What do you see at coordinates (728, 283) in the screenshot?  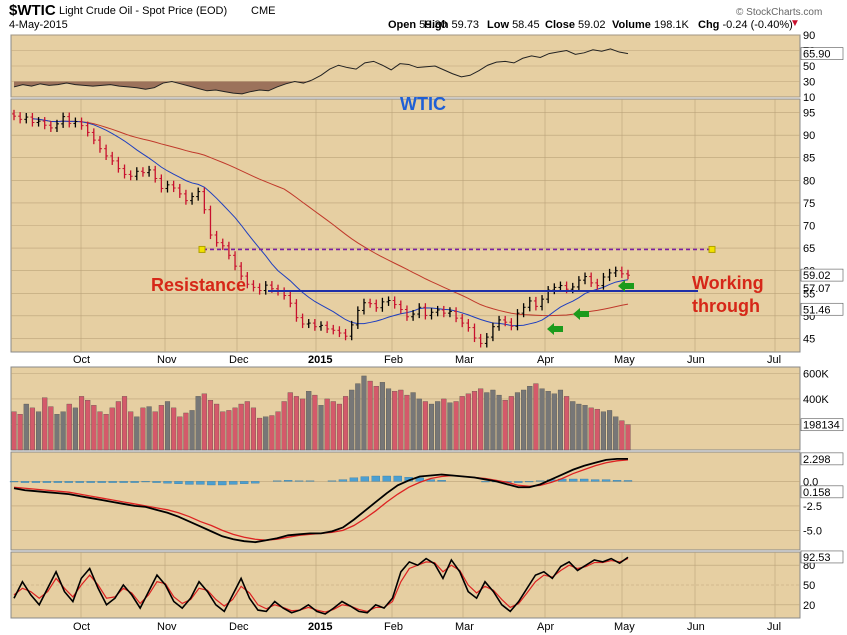 I see `working-annotation-line1: Working` at bounding box center [728, 283].